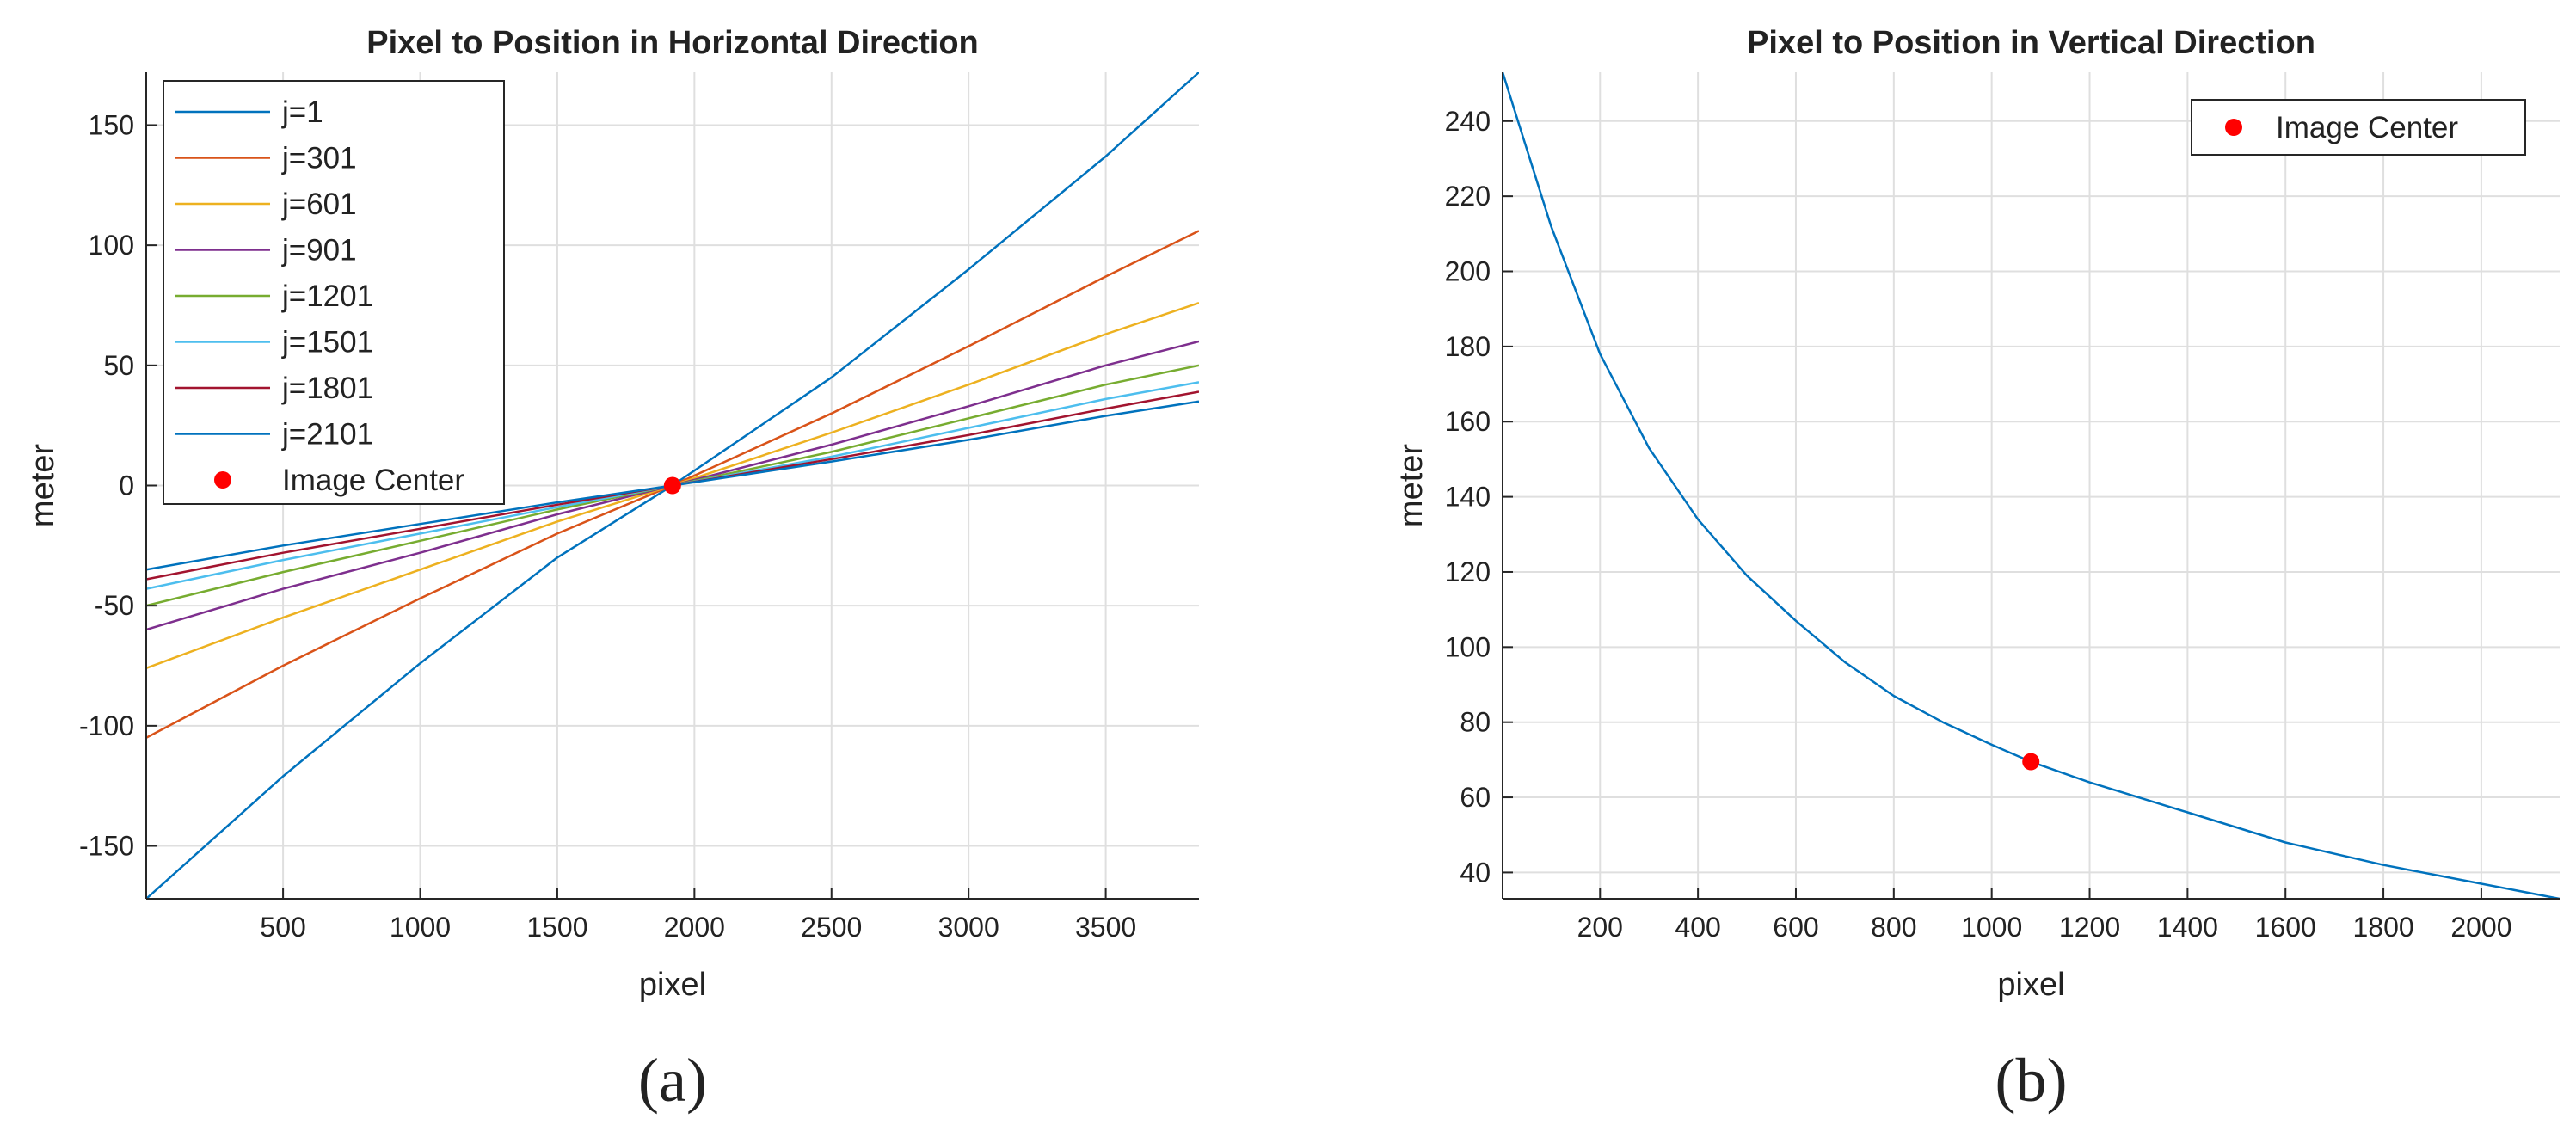  What do you see at coordinates (327, 388) in the screenshot?
I see `legend-entry: j=1801` at bounding box center [327, 388].